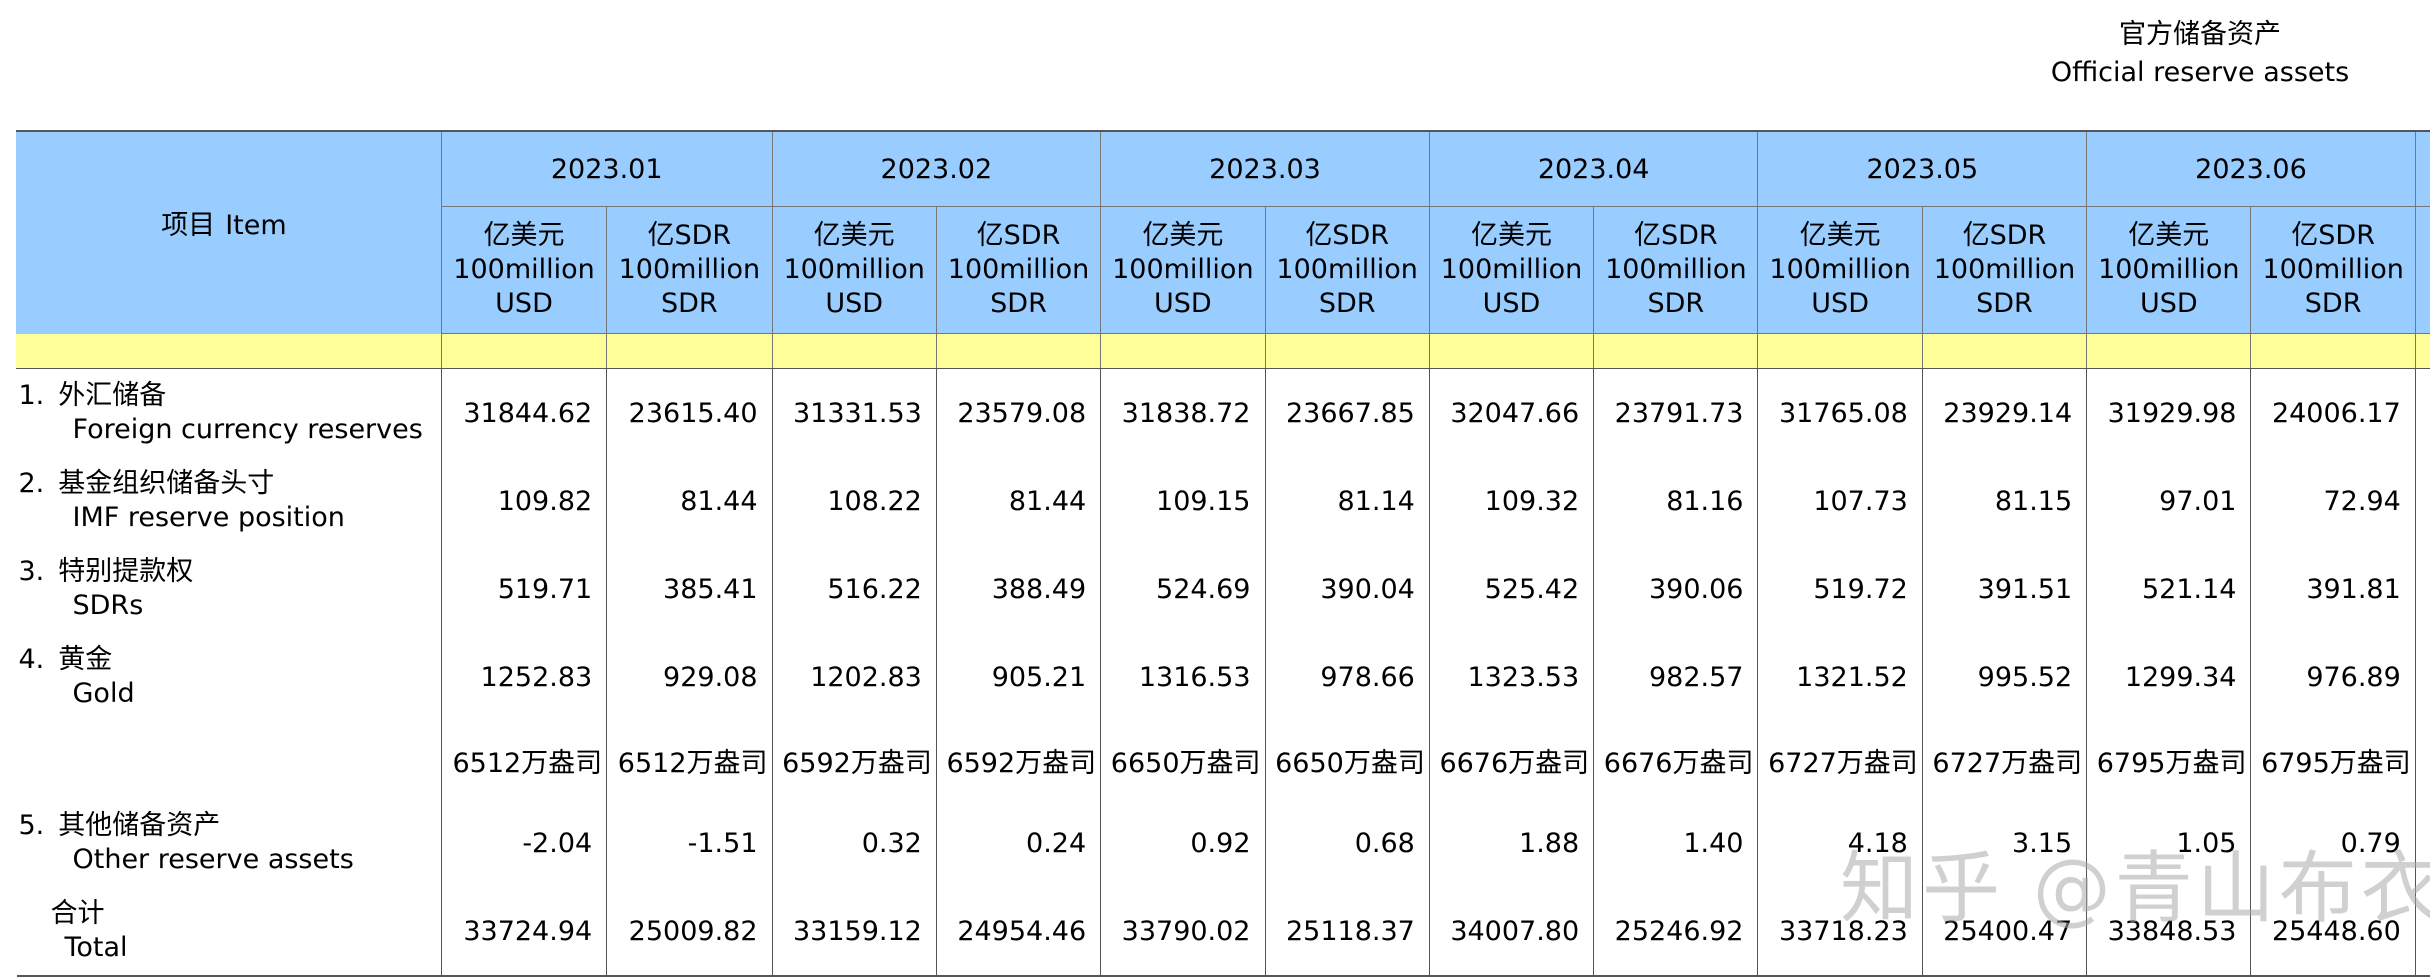  I want to click on value-cell: 109.82, so click(523, 501).